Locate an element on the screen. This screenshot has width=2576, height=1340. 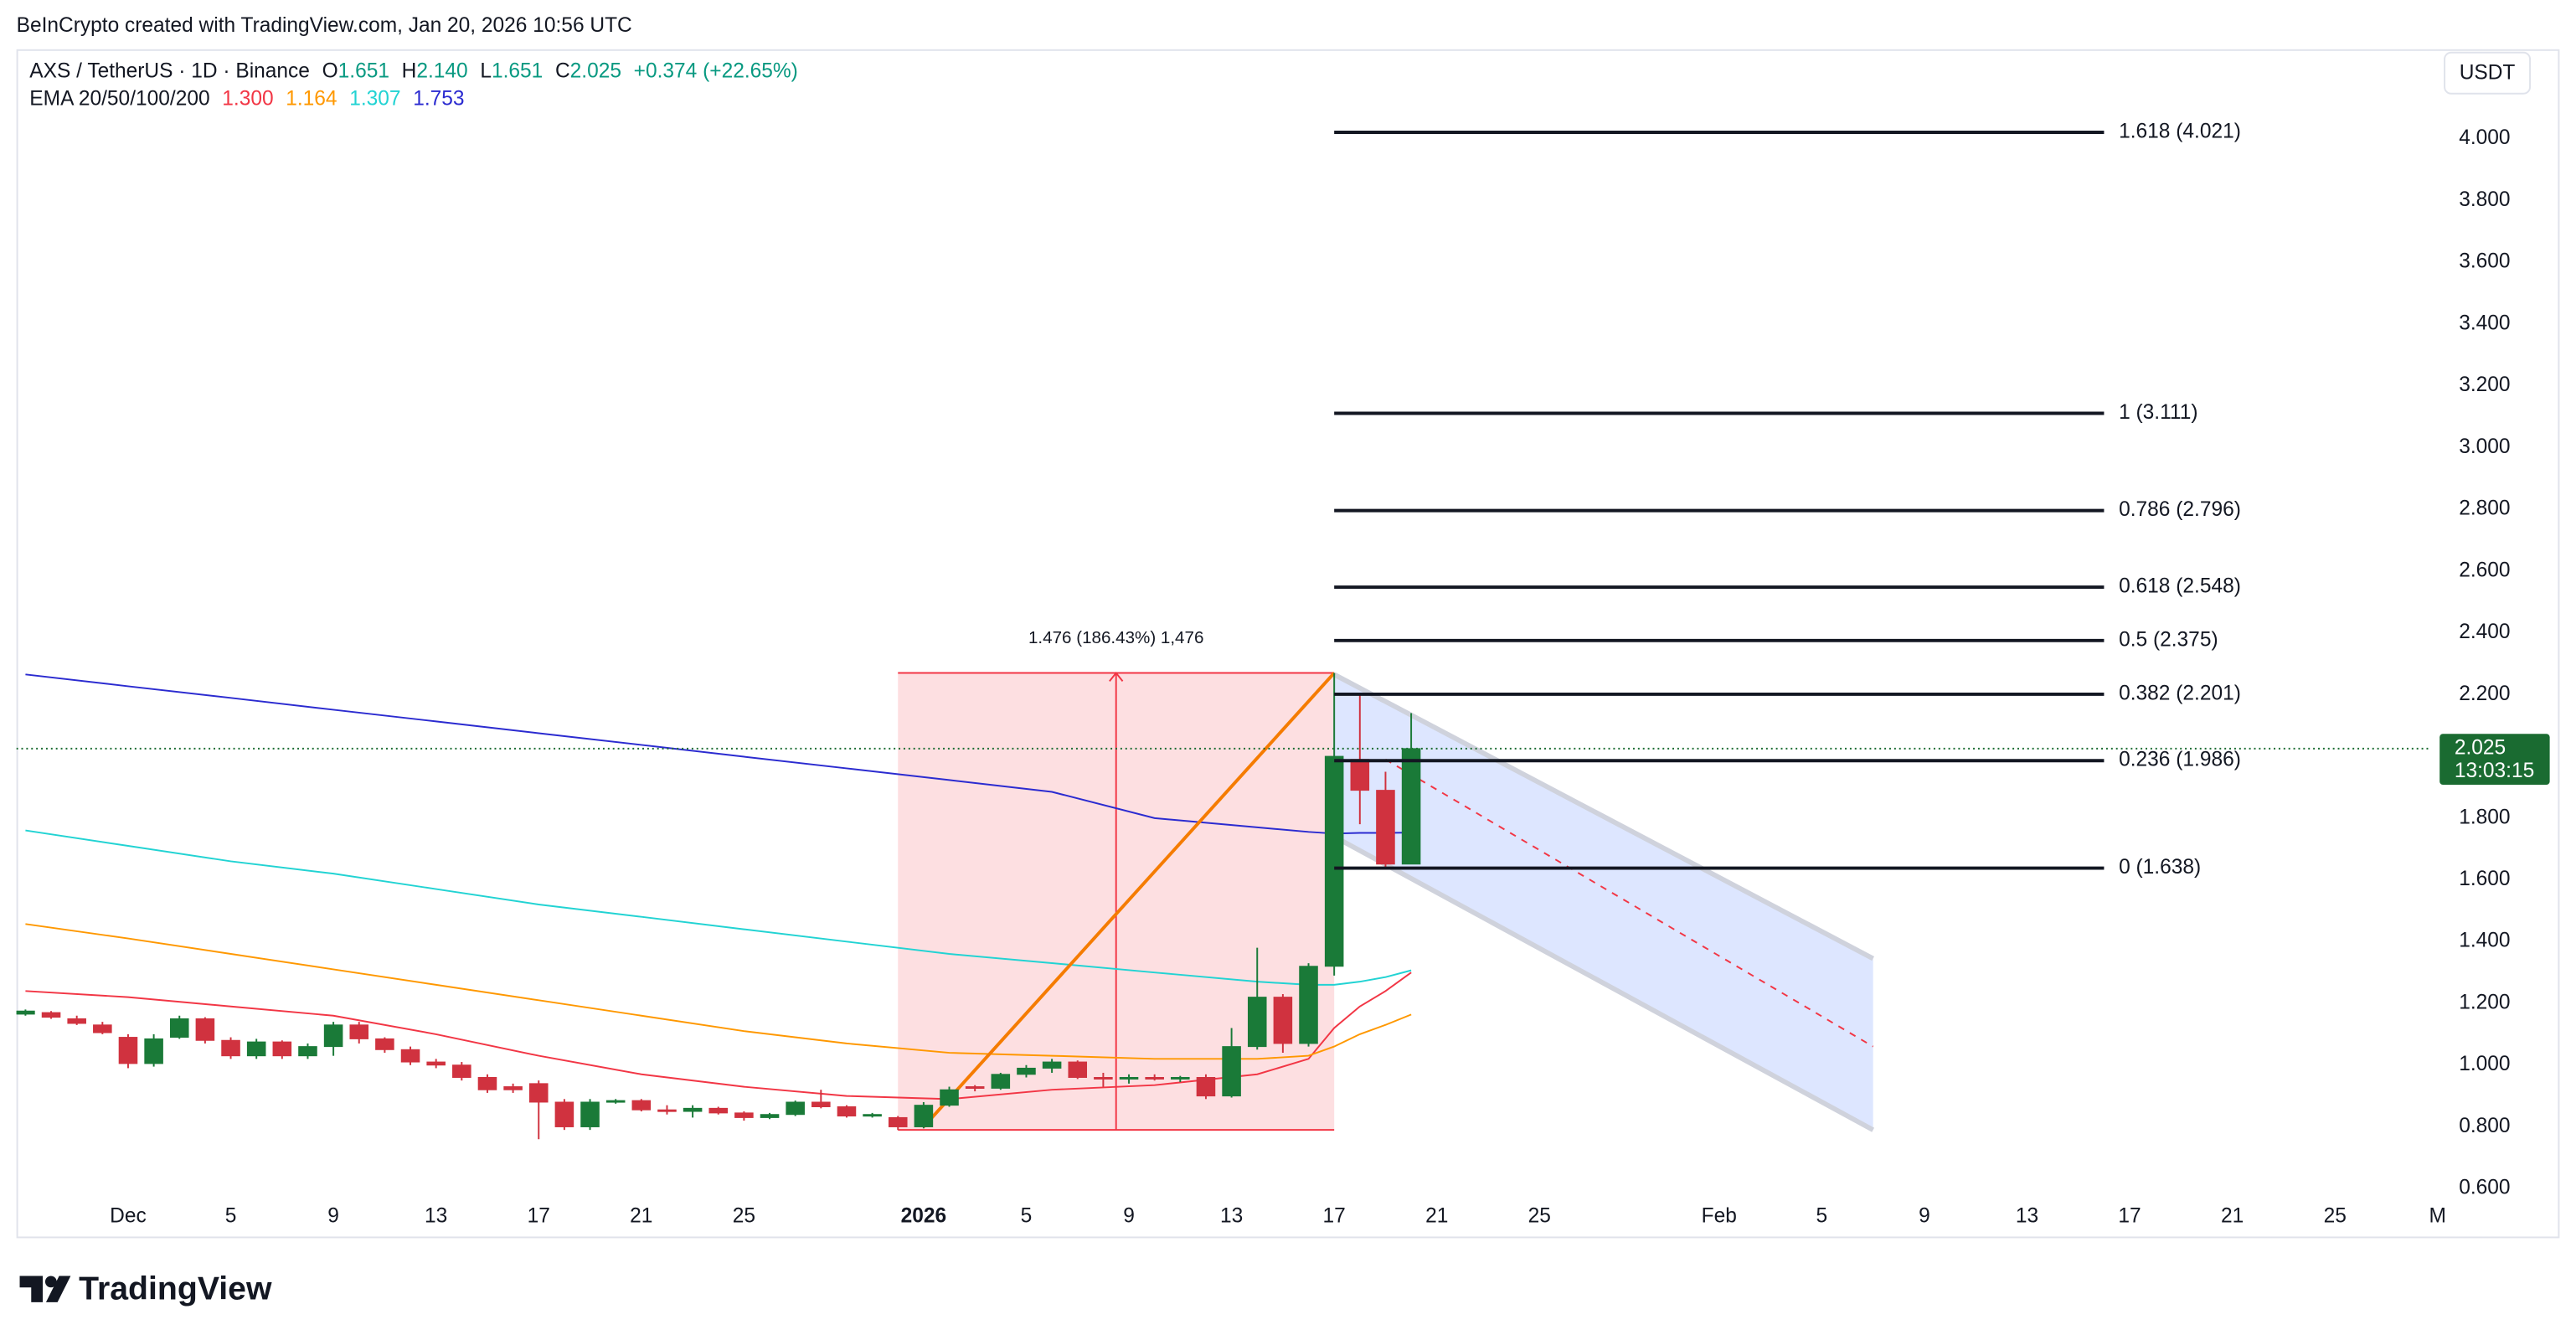
fib-label: 0.5 (2.375) is located at coordinates (2168, 639).